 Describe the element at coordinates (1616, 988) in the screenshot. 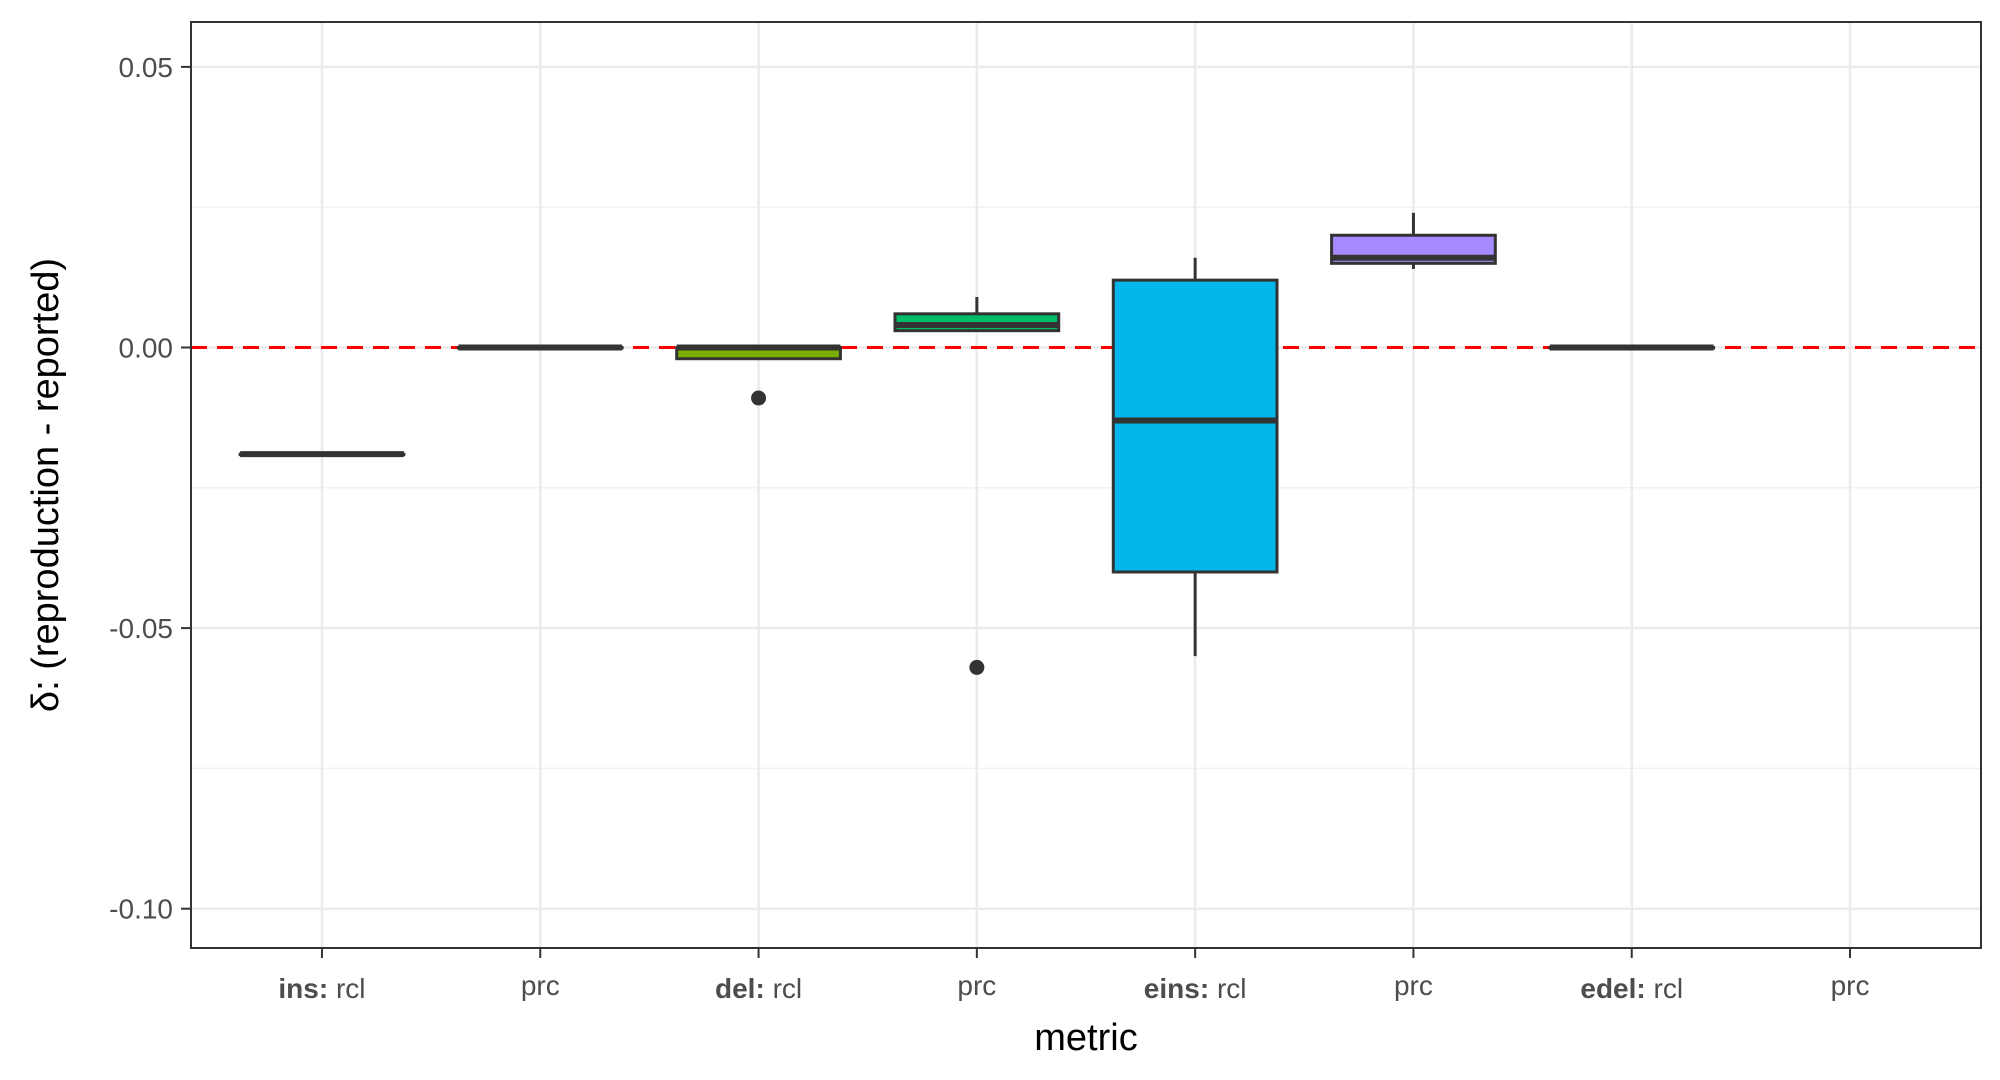

I see `x-tick-label-prefix: edel:` at that location.